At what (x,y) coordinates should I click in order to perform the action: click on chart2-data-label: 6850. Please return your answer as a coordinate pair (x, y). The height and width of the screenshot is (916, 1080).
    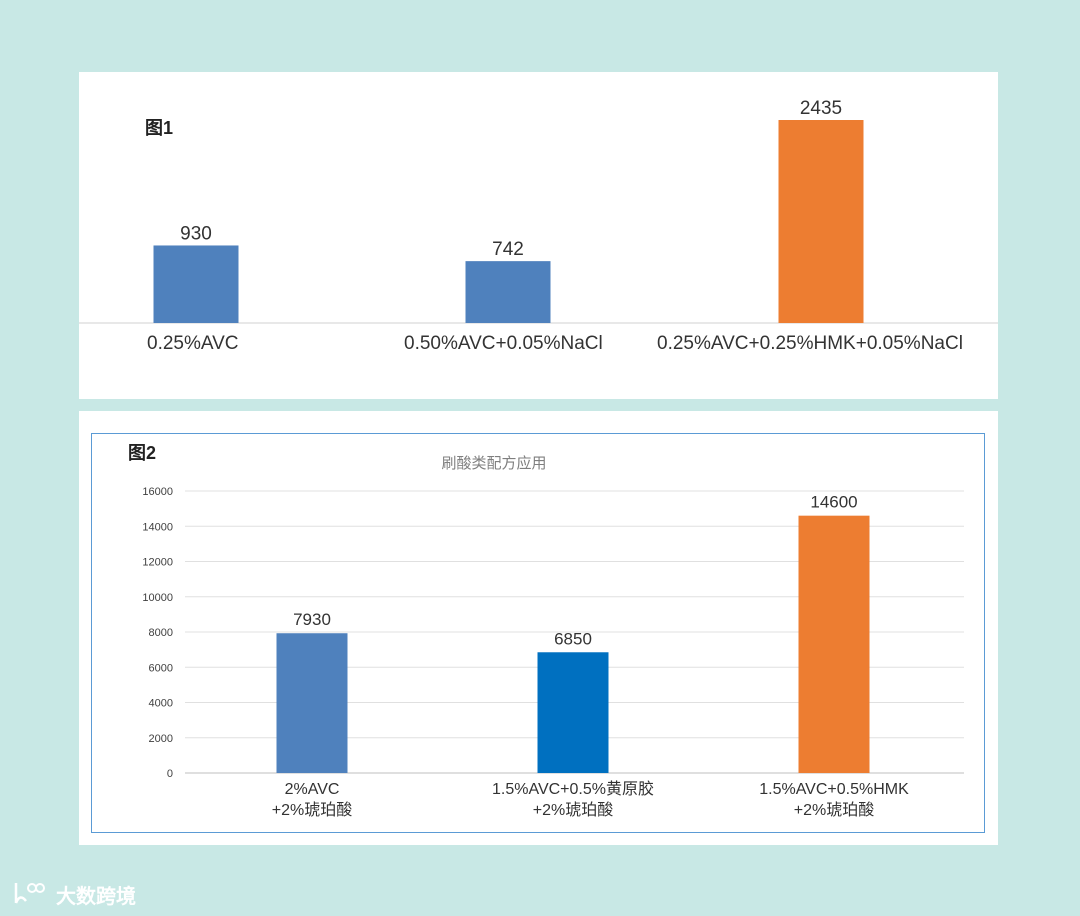
    Looking at the image, I should click on (573, 638).